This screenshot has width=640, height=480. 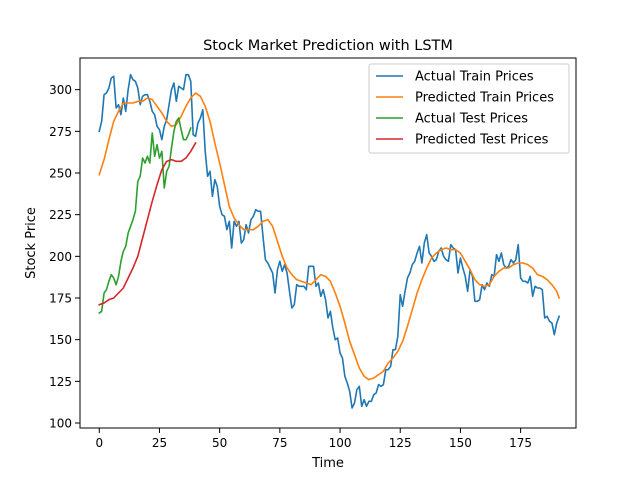 What do you see at coordinates (471, 119) in the screenshot?
I see `legend-entry-label: Actual Test Prices` at bounding box center [471, 119].